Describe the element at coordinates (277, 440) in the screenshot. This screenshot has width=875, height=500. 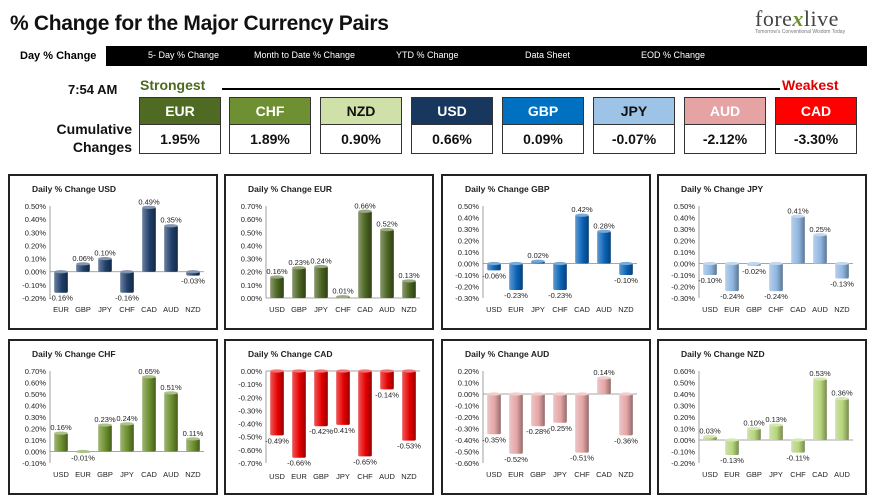
I see `data-label: -0.49%` at that location.